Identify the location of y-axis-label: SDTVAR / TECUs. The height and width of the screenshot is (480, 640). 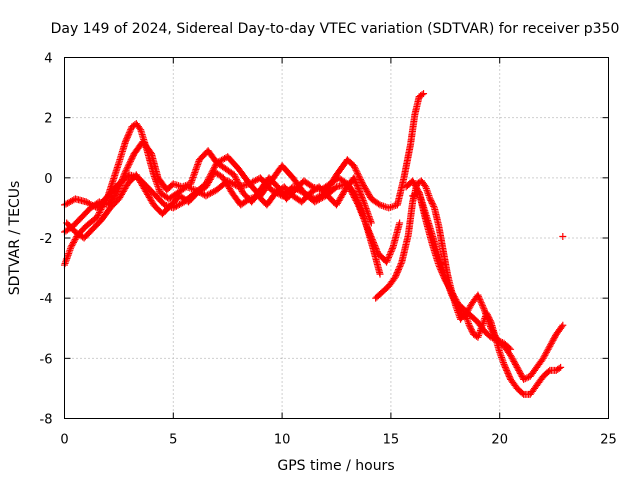
(15, 238).